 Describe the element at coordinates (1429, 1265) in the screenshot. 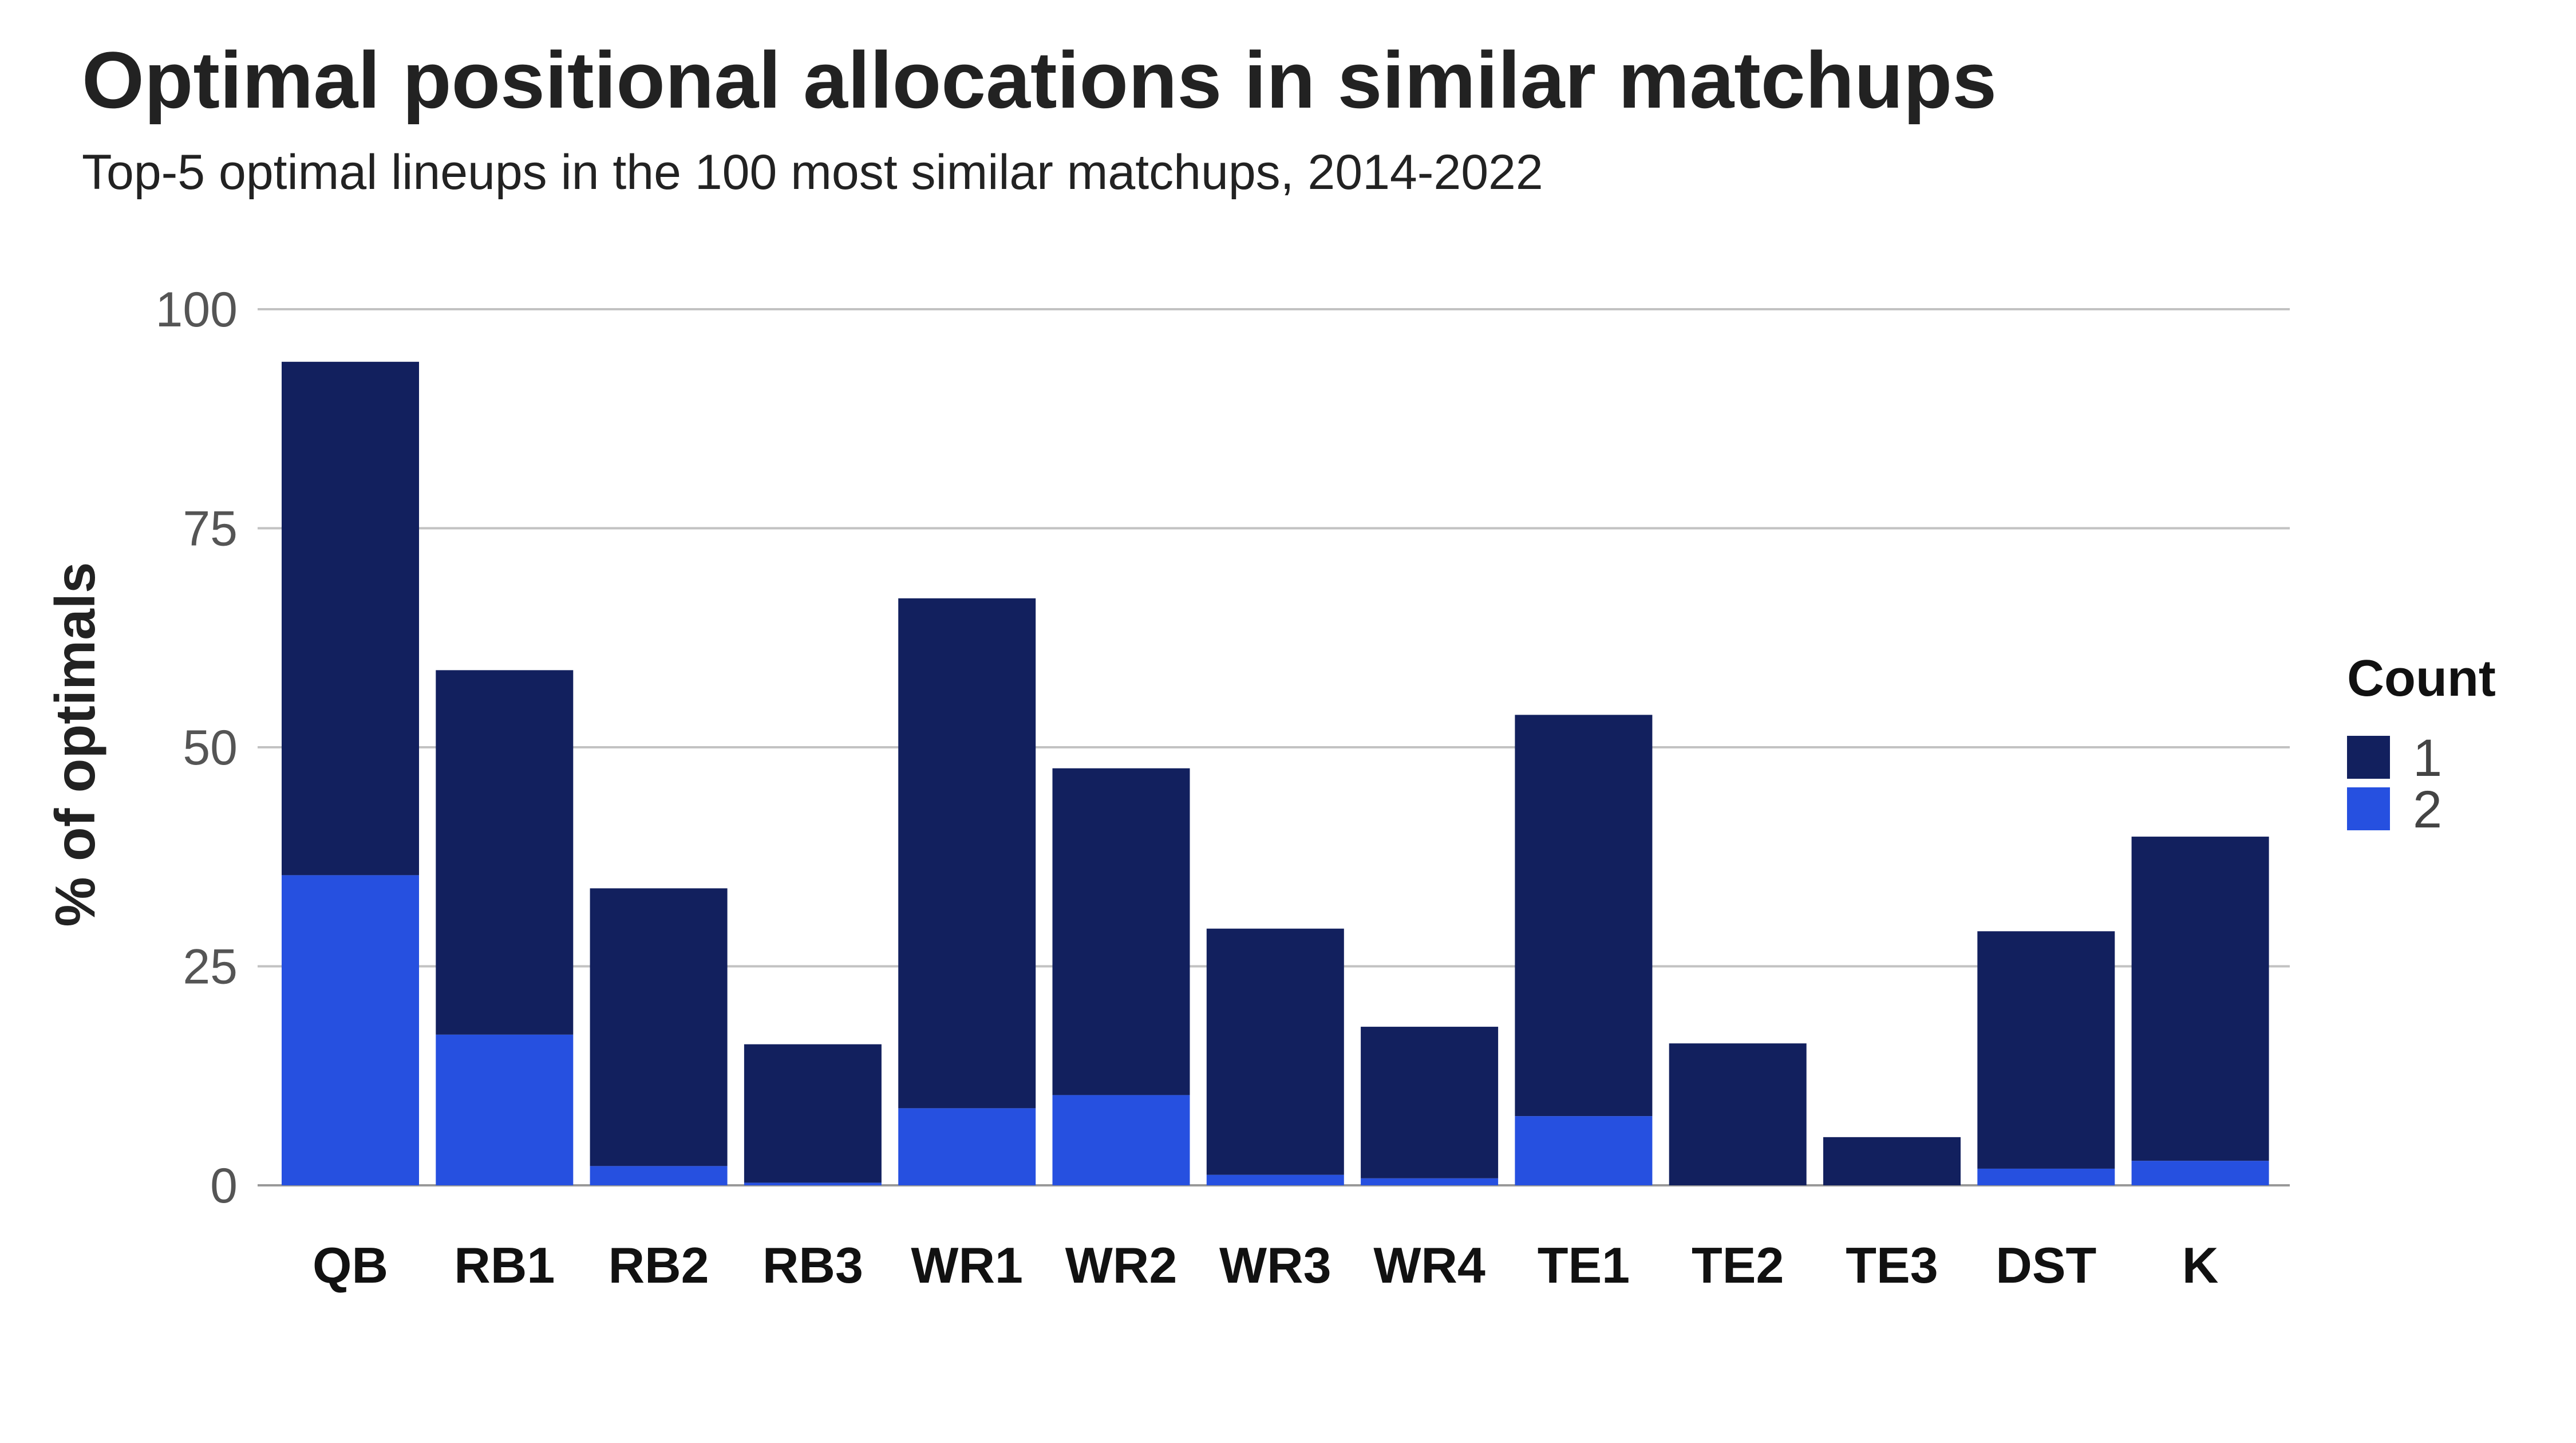

I see `x-tick-label: WR4` at that location.